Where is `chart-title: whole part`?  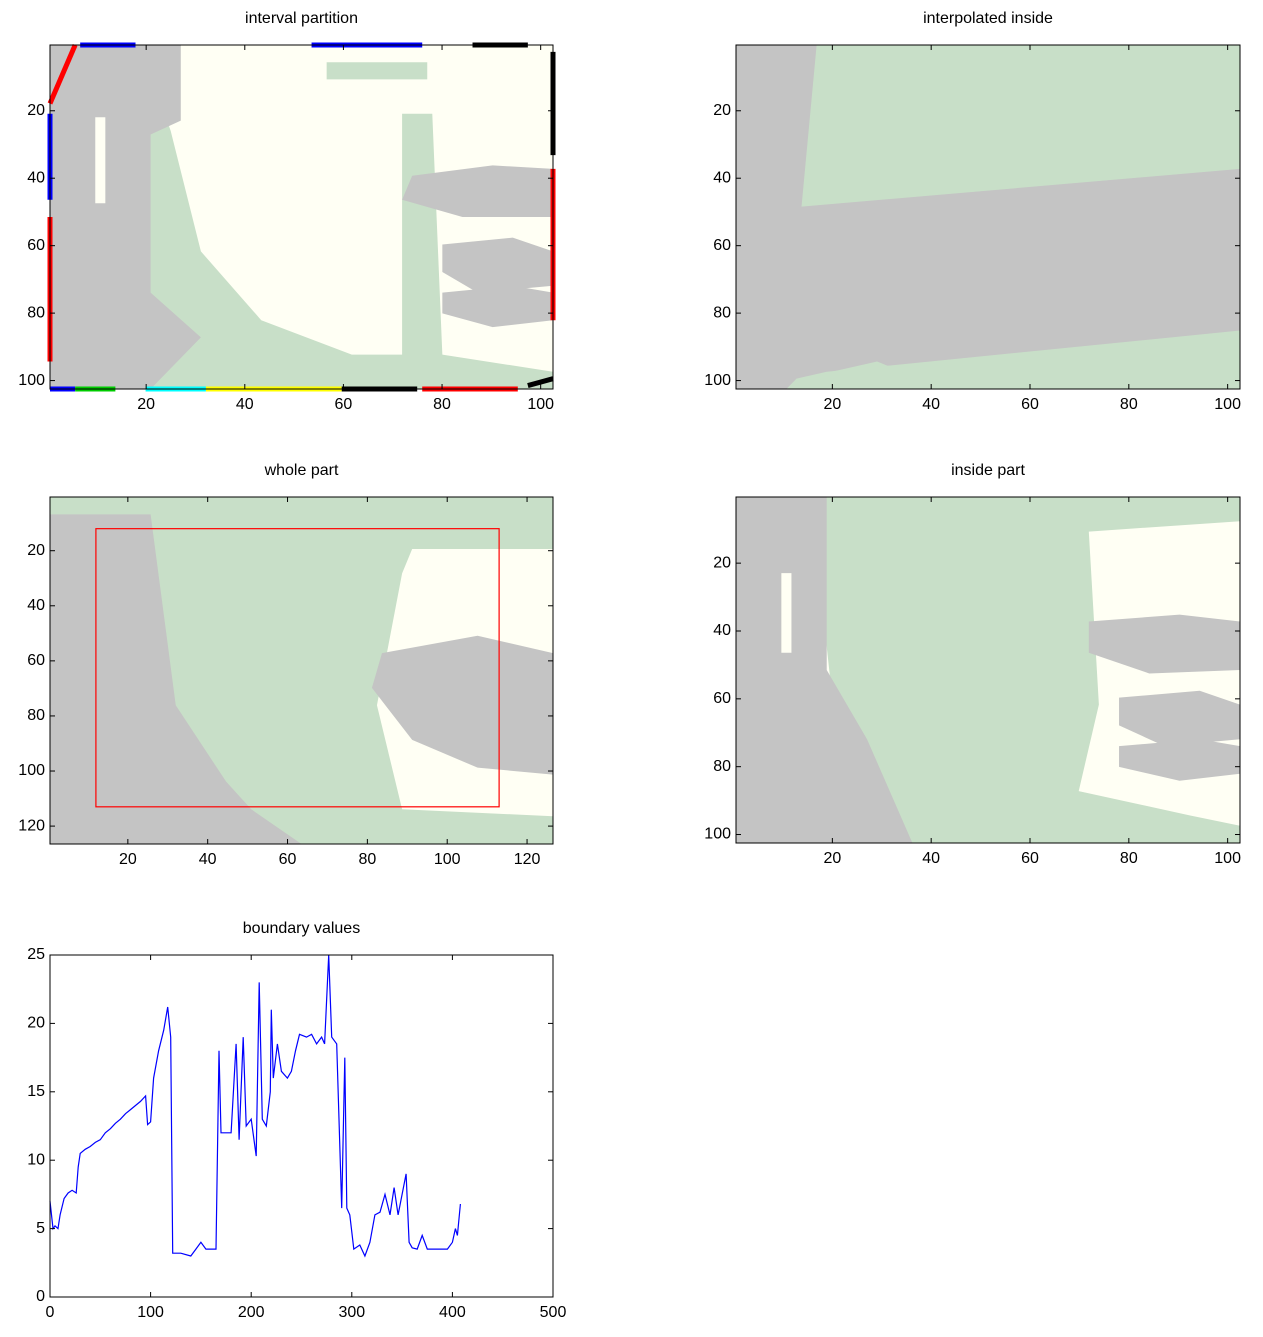
chart-title: whole part is located at coordinates (301, 470).